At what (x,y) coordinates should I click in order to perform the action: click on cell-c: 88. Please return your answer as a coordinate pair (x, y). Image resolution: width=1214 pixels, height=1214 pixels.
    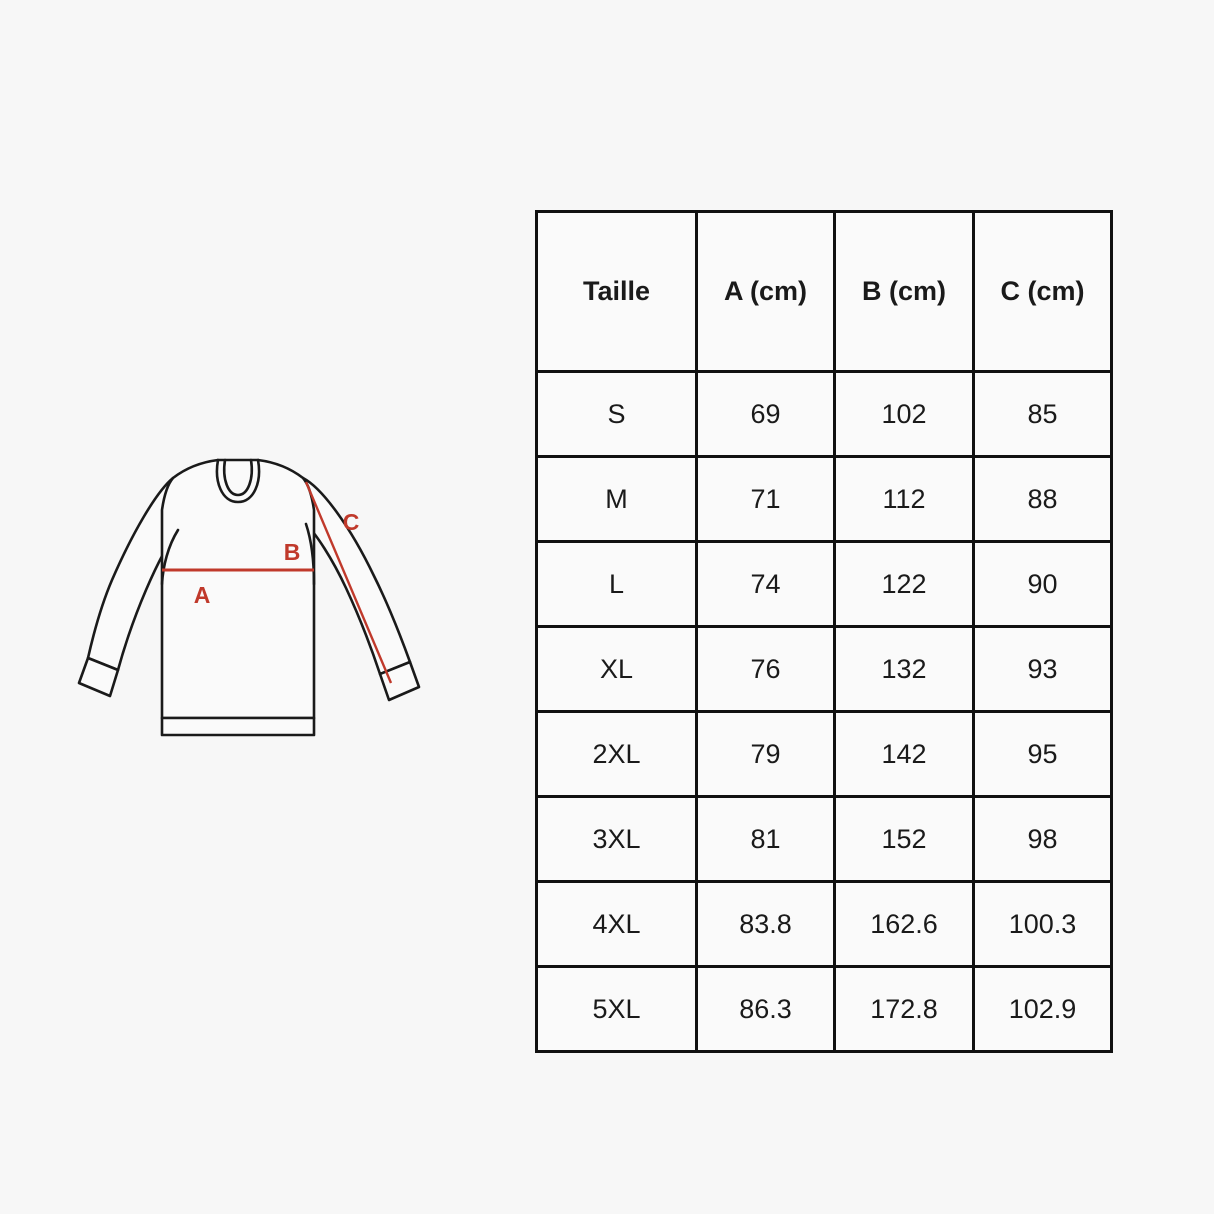
    Looking at the image, I should click on (1042, 499).